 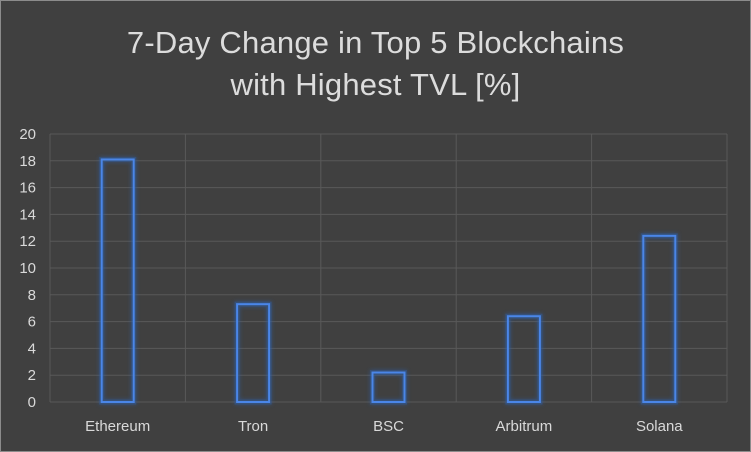 I want to click on bar-bsc, so click(x=388, y=387).